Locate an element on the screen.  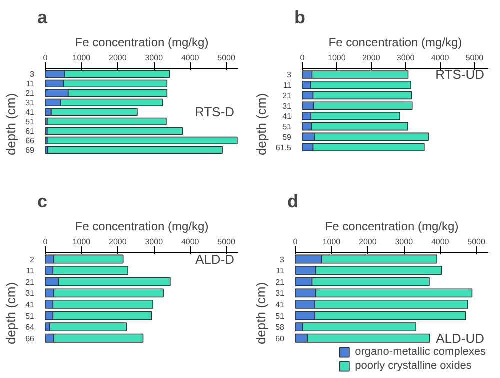
y-tick-label: 59 is located at coordinates (287, 137).